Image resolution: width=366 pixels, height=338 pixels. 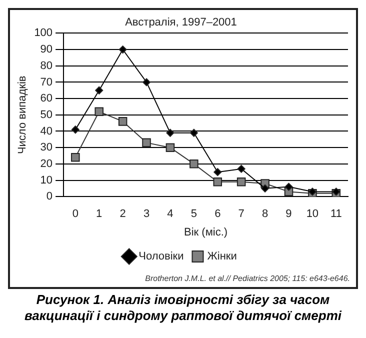 I want to click on y-tick-label: 80, so click(x=46, y=66).